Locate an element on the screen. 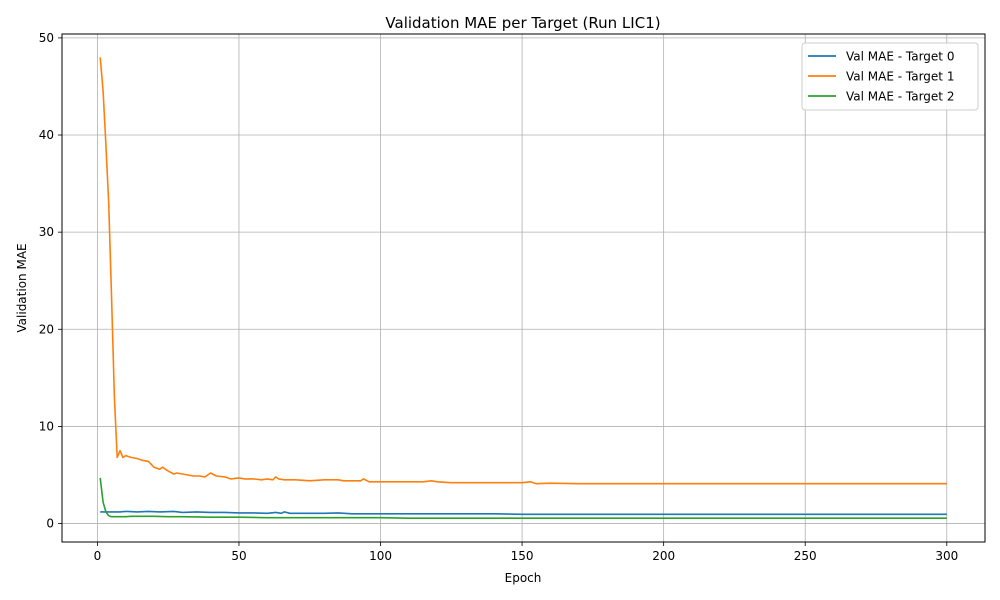 The height and width of the screenshot is (600, 1000). x-tick-label: 0 is located at coordinates (98, 556).